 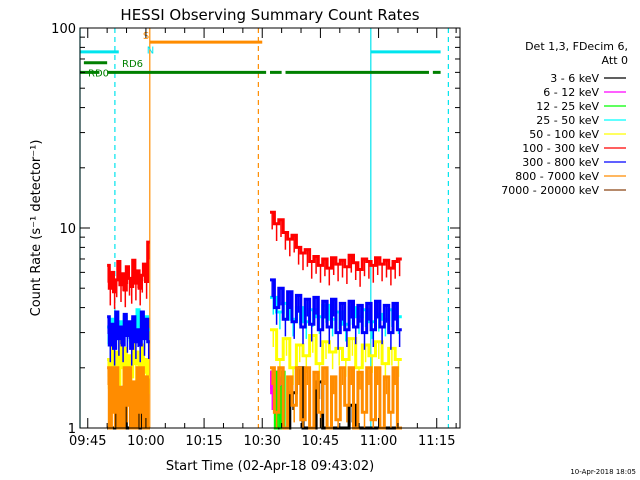 I want to click on flag-rd6-label: RD6, so click(x=132, y=64).